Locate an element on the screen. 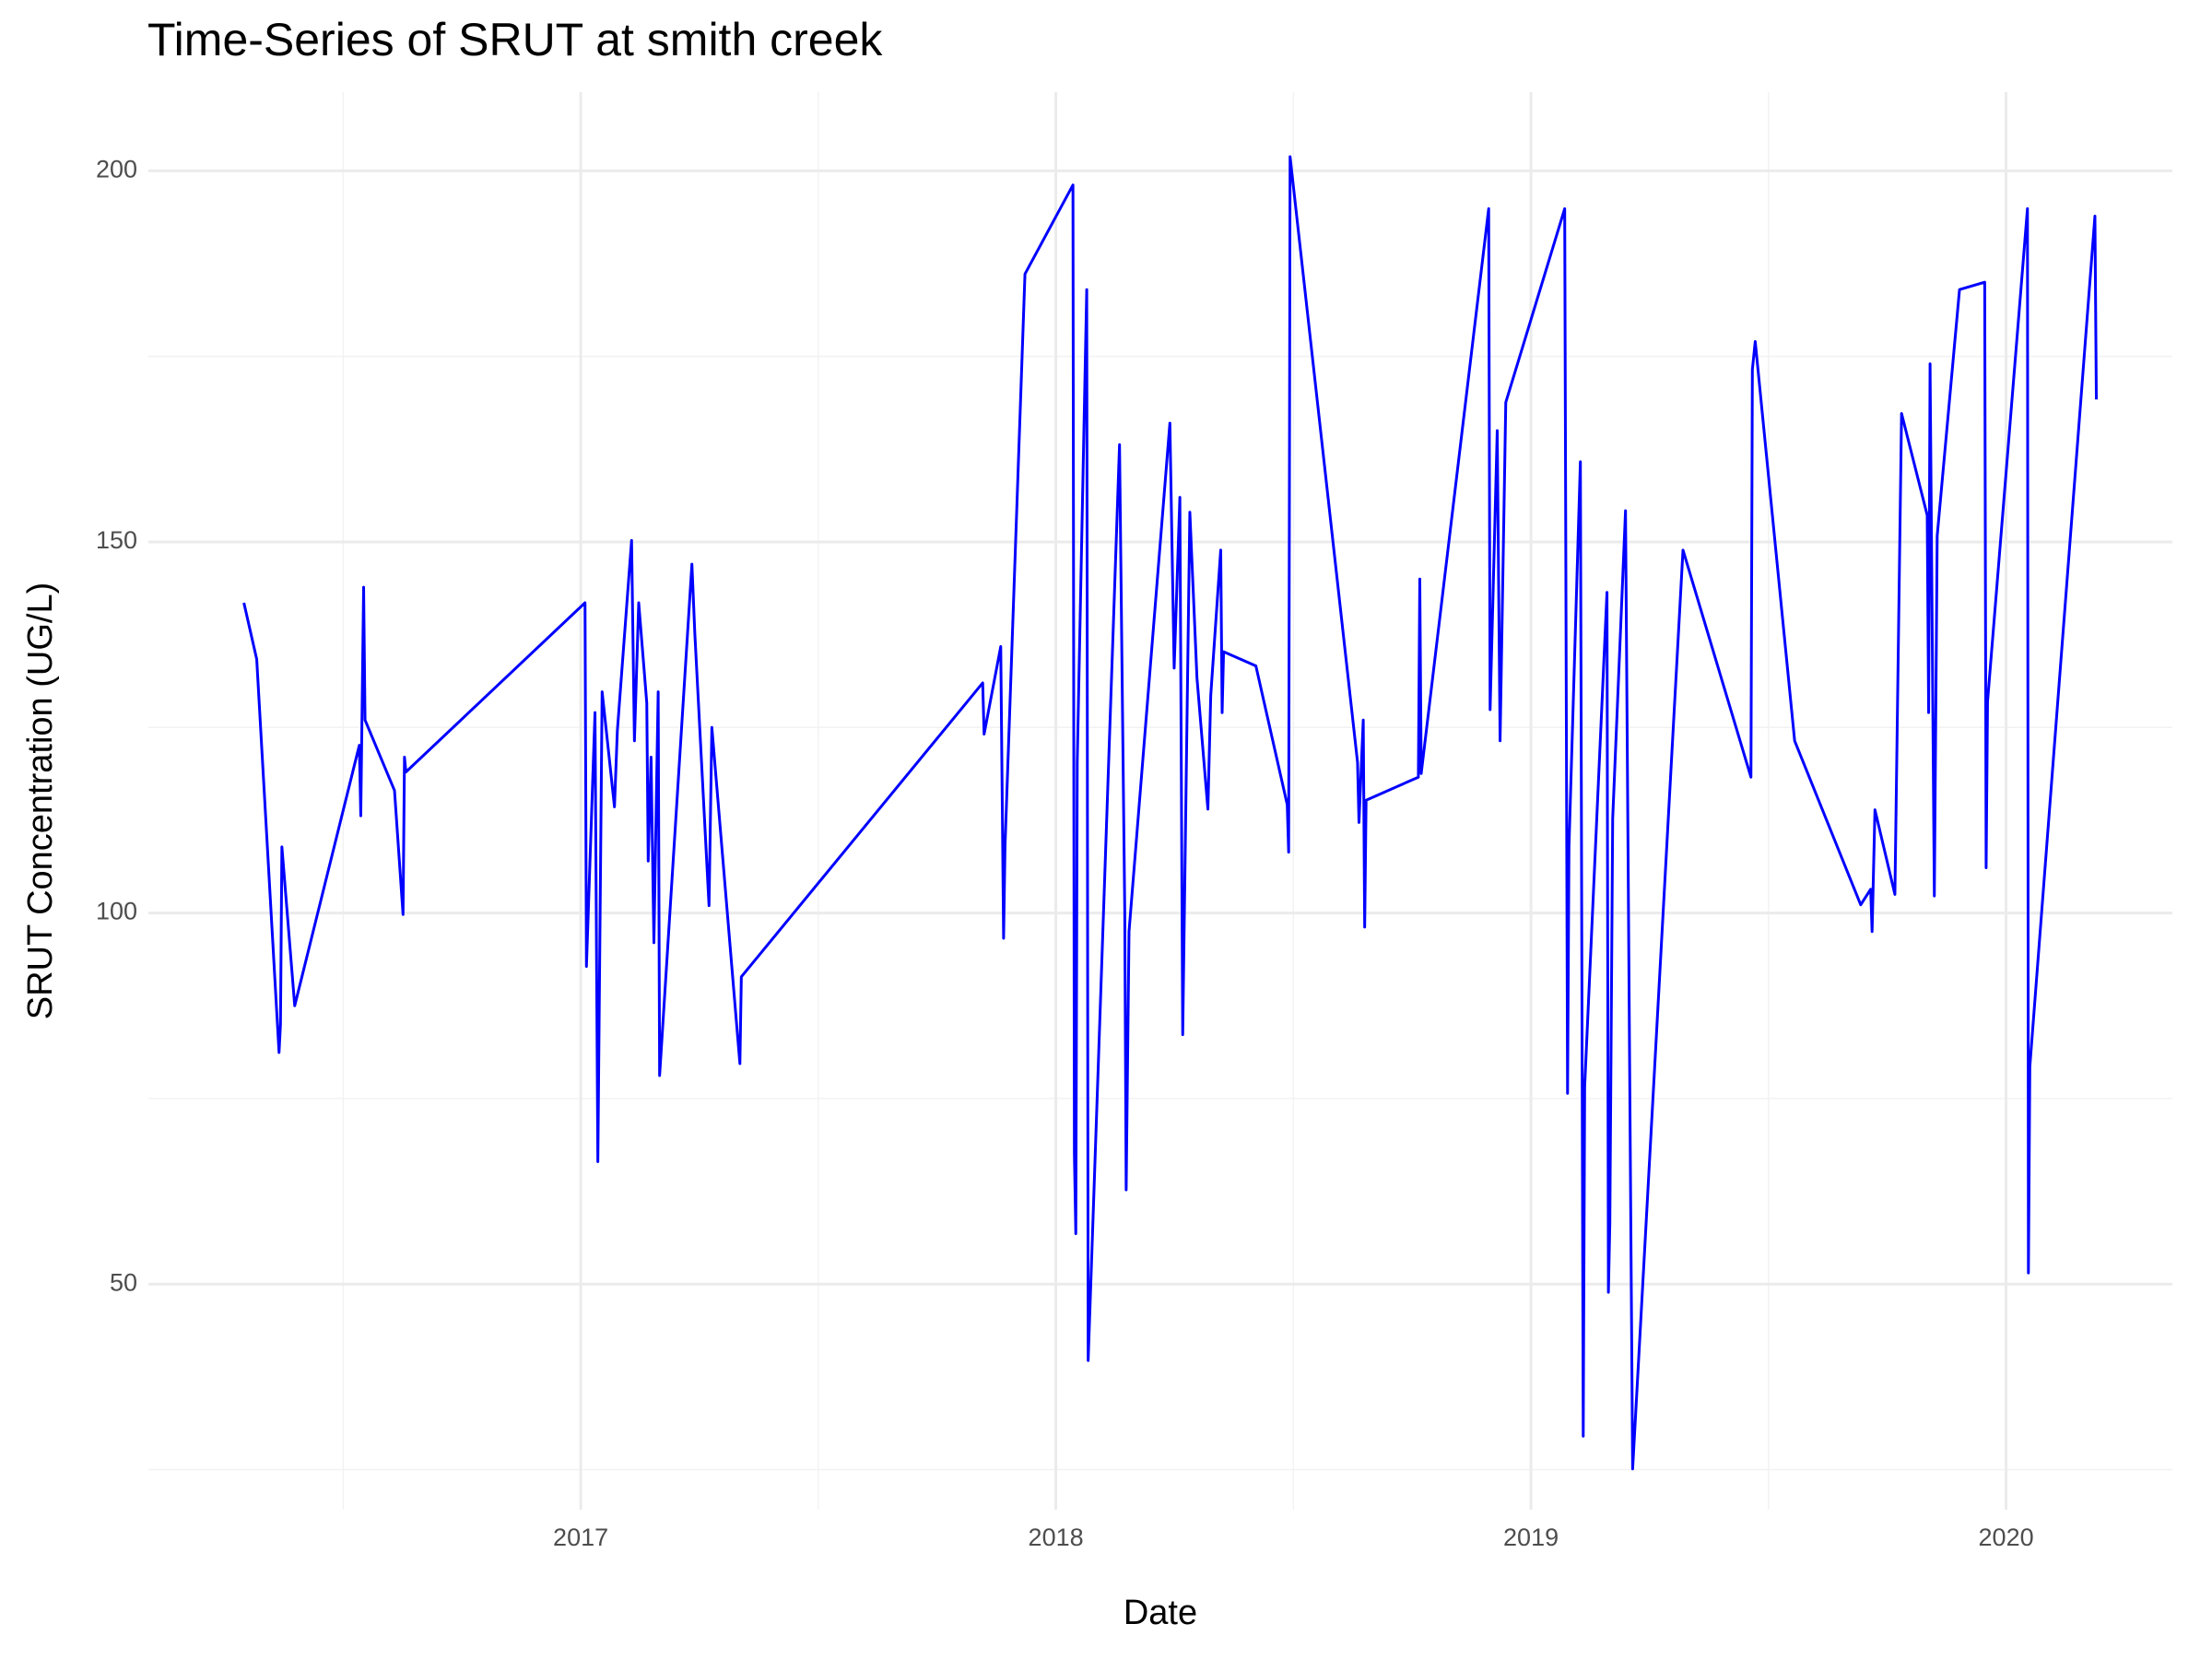  chart-title: Time-Series of SRUT at smith creek is located at coordinates (515, 39).